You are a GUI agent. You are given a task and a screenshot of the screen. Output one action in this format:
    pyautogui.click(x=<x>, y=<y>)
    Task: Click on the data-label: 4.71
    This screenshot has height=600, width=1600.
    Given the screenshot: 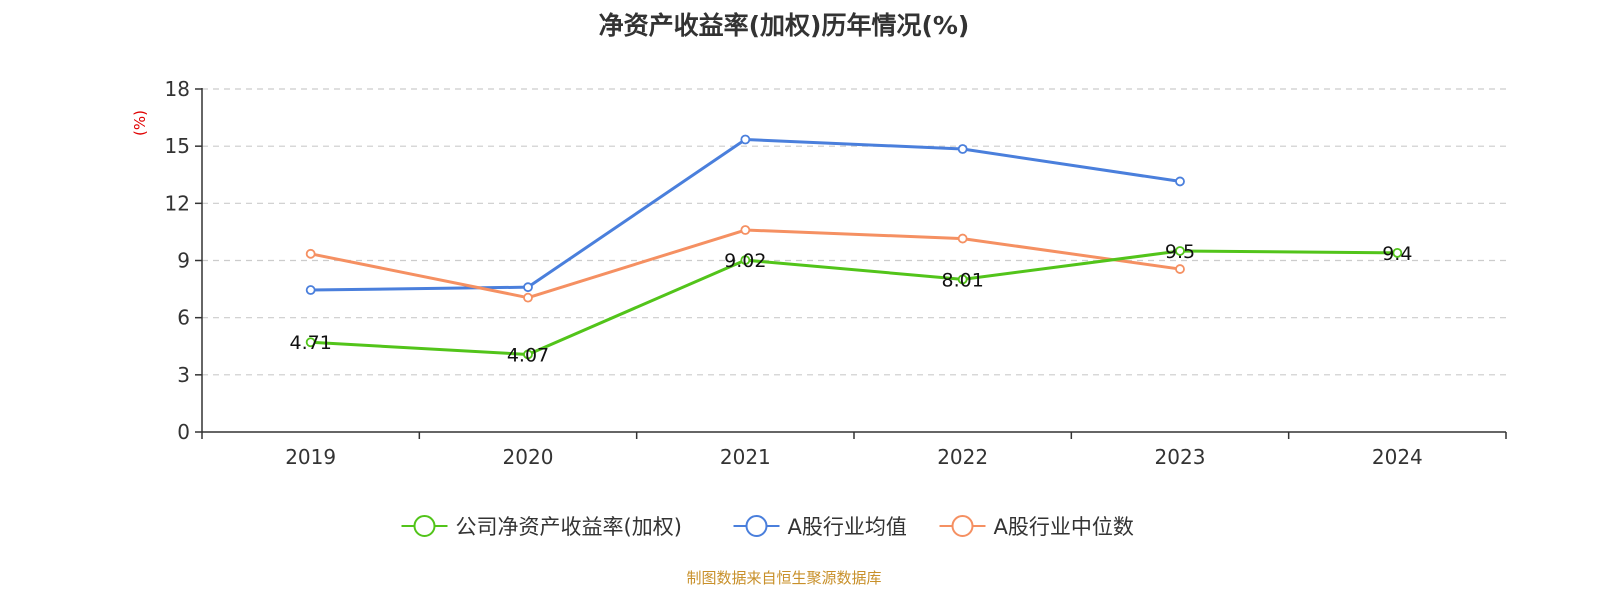 What is the action you would take?
    pyautogui.click(x=311, y=343)
    